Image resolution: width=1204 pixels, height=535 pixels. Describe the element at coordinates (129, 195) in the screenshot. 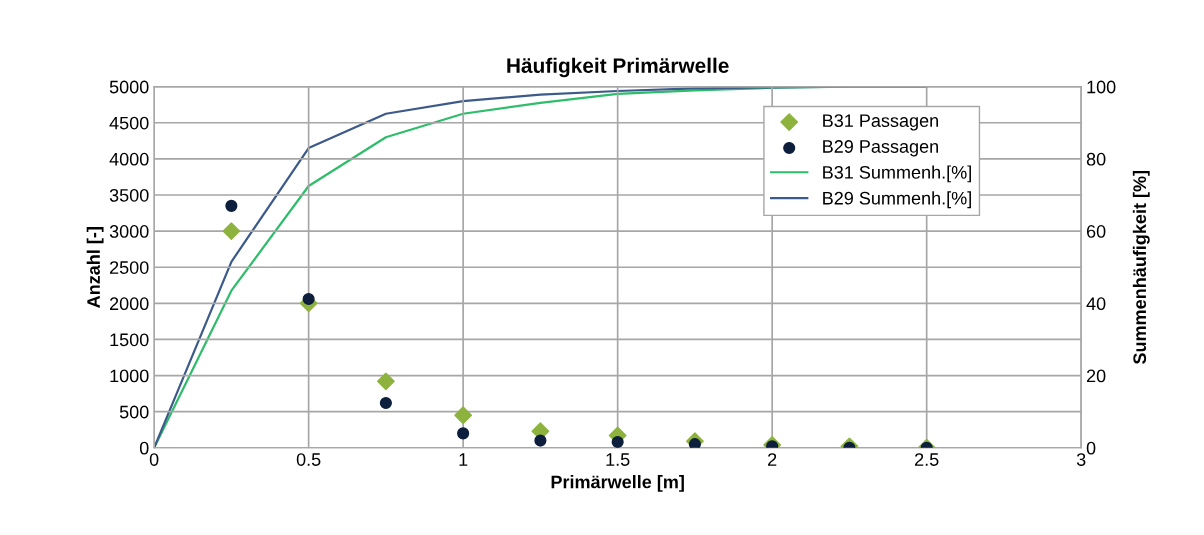

I see `y-tick-label: 3500` at that location.